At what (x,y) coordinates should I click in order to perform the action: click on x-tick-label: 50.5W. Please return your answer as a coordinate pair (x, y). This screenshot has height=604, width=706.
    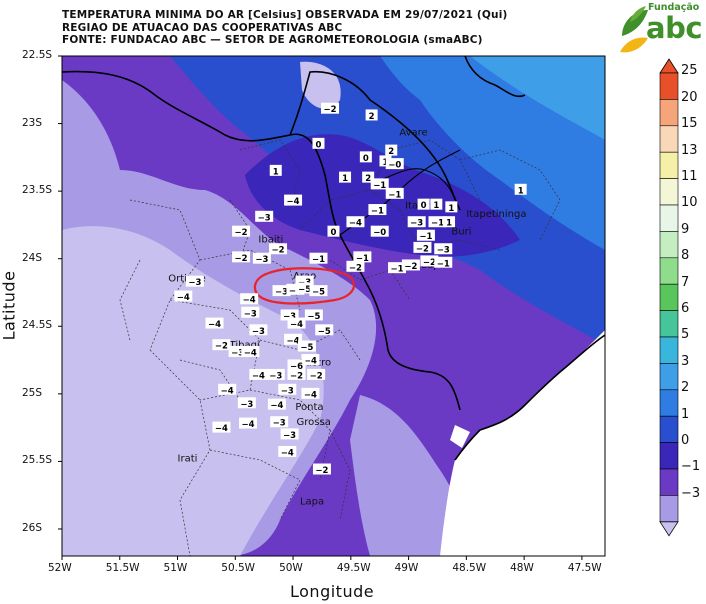
    Looking at the image, I should click on (238, 568).